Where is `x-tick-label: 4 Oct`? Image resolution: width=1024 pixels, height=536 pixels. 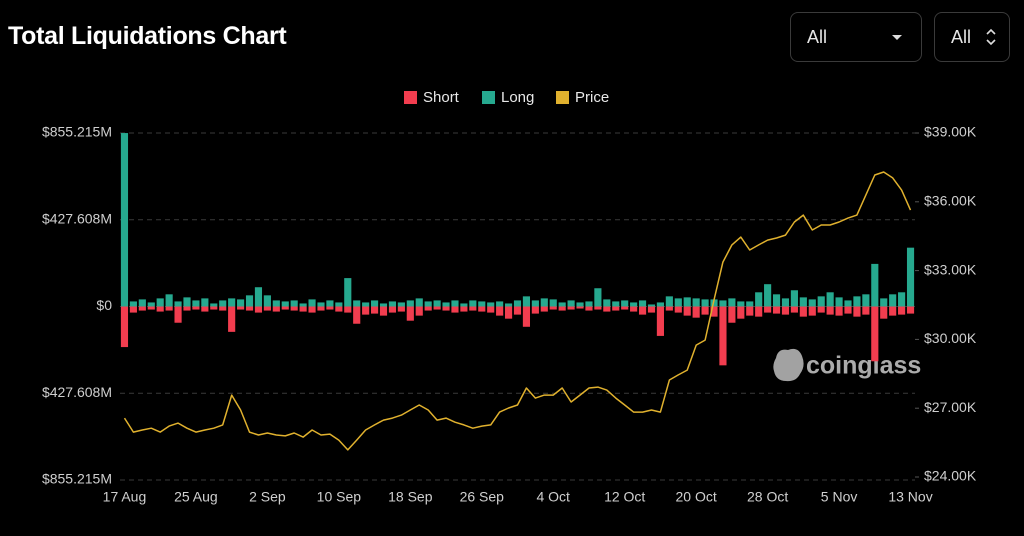
x-tick-label: 4 Oct is located at coordinates (553, 497).